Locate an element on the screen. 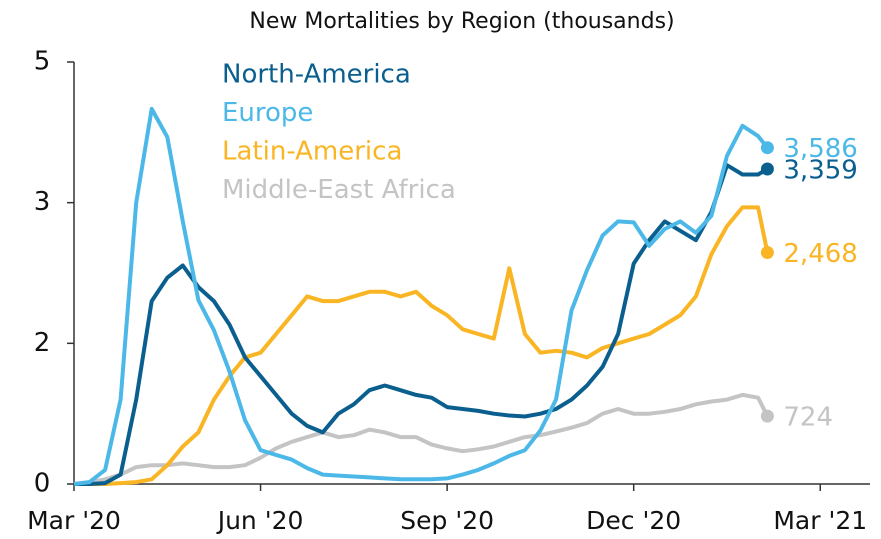 The width and height of the screenshot is (881, 539). y-tick-label: 2 is located at coordinates (42, 343).